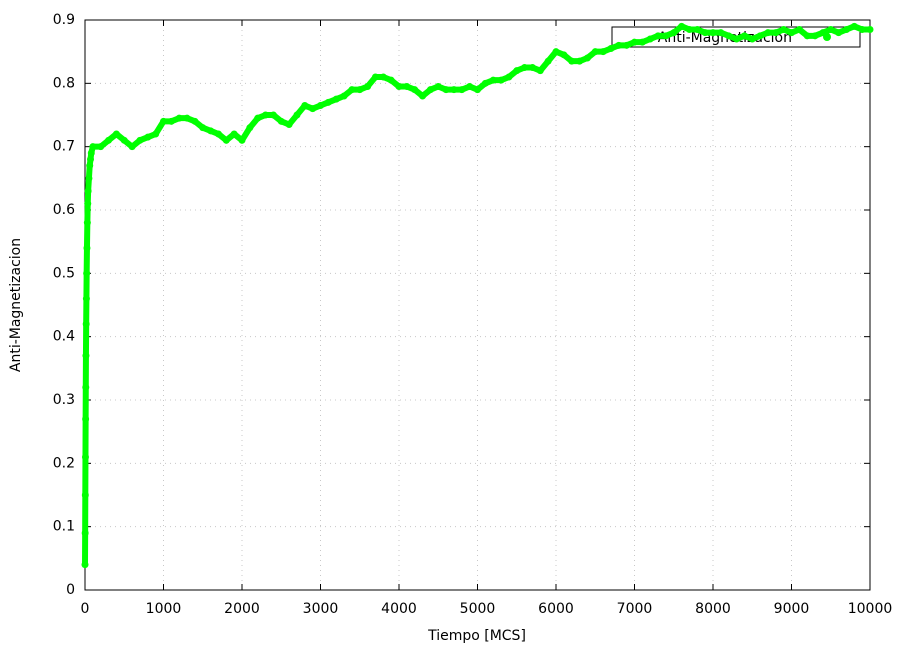  I want to click on x-tick-label: 5000, so click(478, 609).